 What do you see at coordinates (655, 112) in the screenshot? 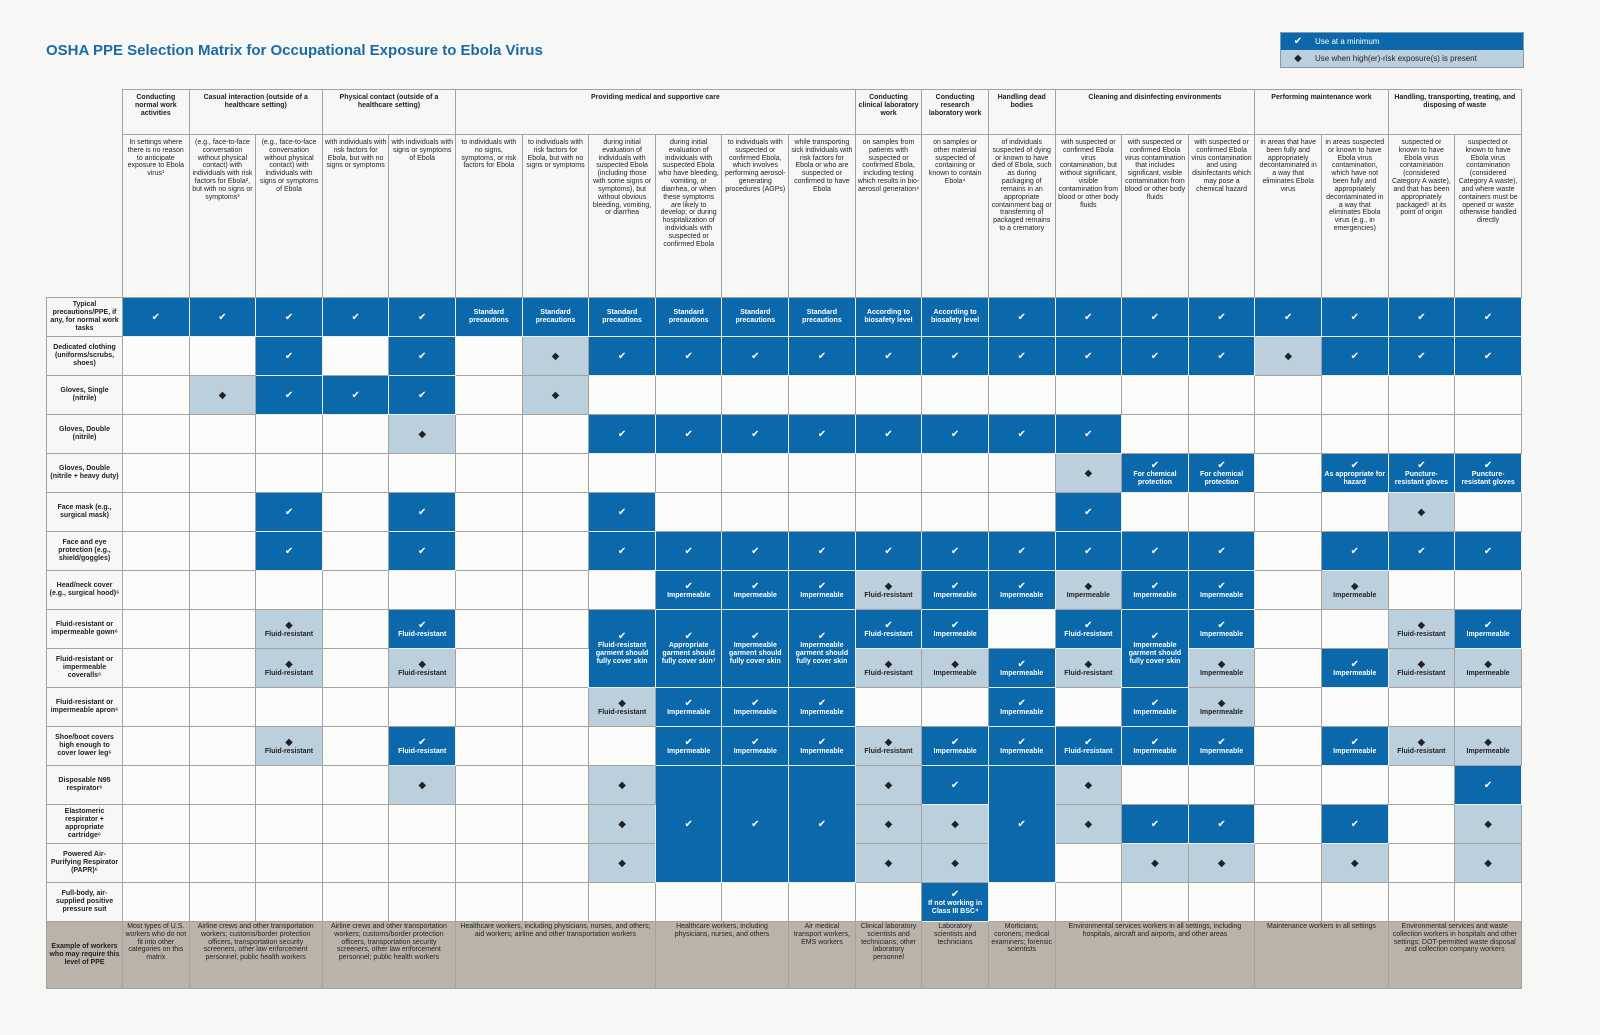
I see `group-header: Providing medical and supportive care` at bounding box center [655, 112].